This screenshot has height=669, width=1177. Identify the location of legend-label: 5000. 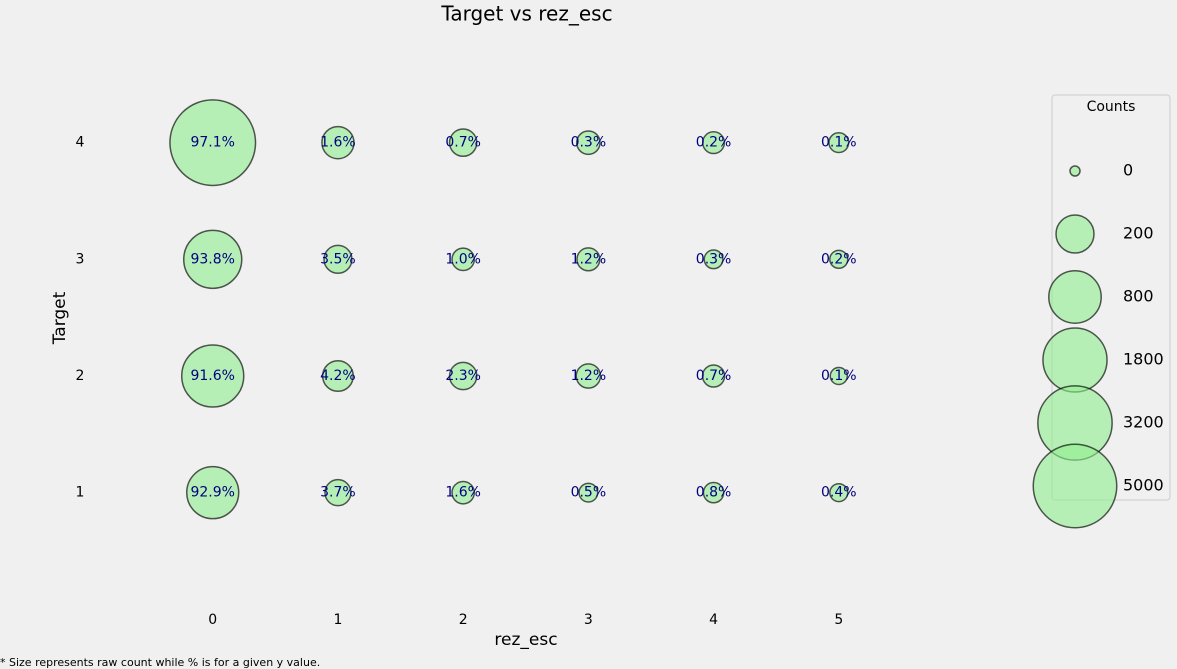
(1143, 485).